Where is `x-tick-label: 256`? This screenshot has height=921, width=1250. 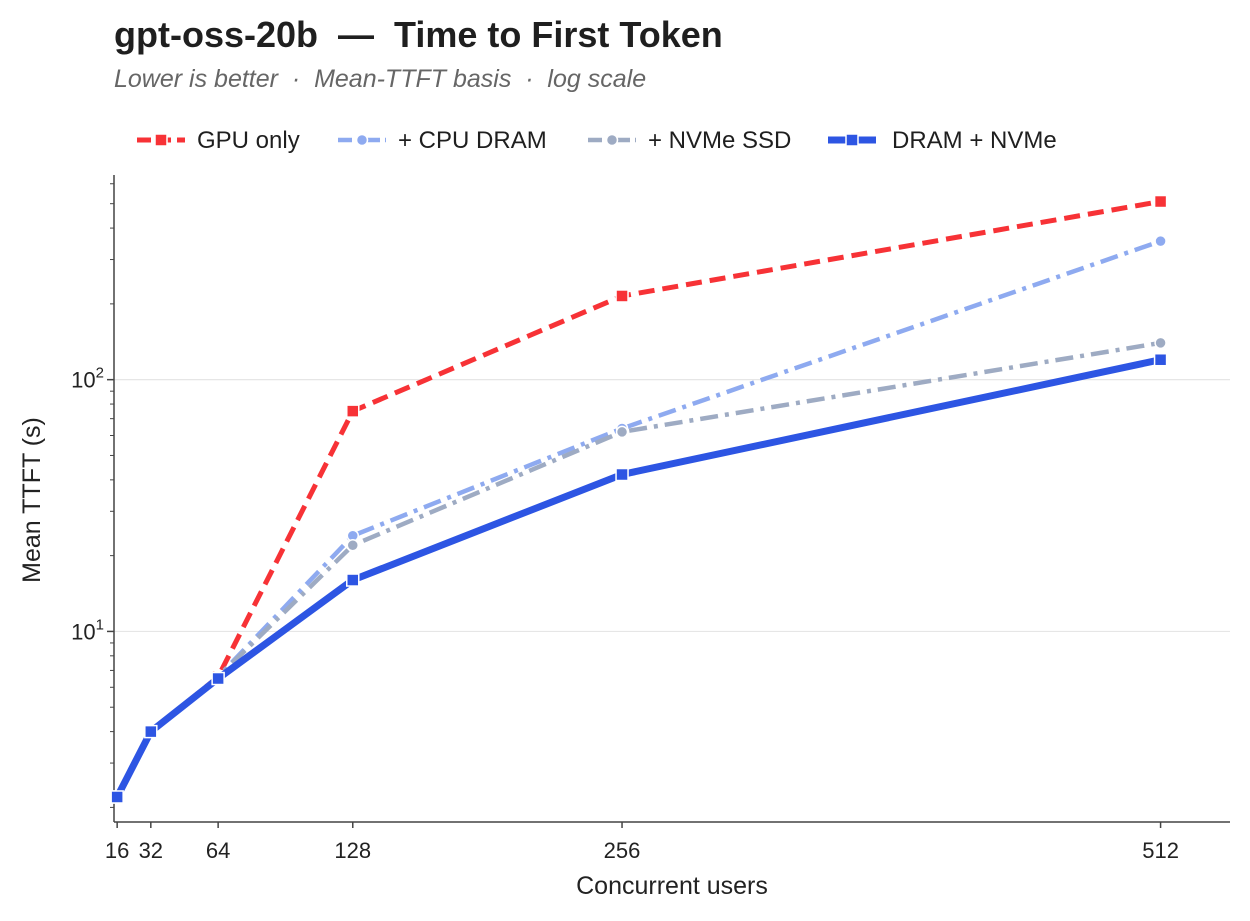
x-tick-label: 256 is located at coordinates (622, 850).